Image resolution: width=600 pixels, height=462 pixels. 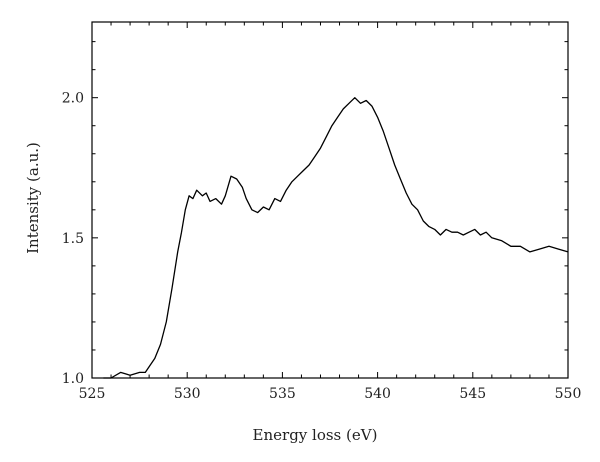 What do you see at coordinates (472, 394) in the screenshot?
I see `x-tick-label: 545` at bounding box center [472, 394].